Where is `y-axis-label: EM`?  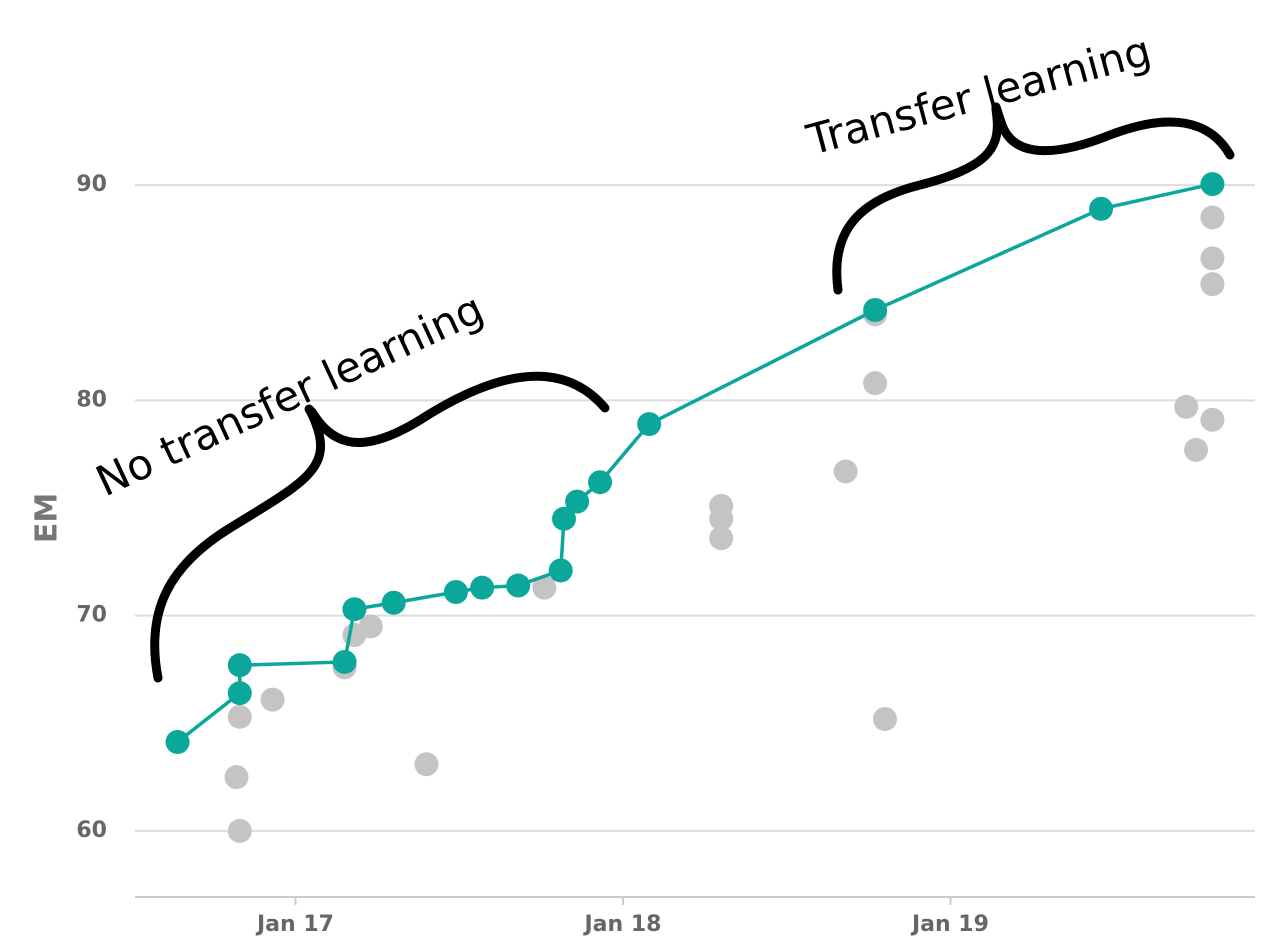
y-axis-label: EM is located at coordinates (47, 518).